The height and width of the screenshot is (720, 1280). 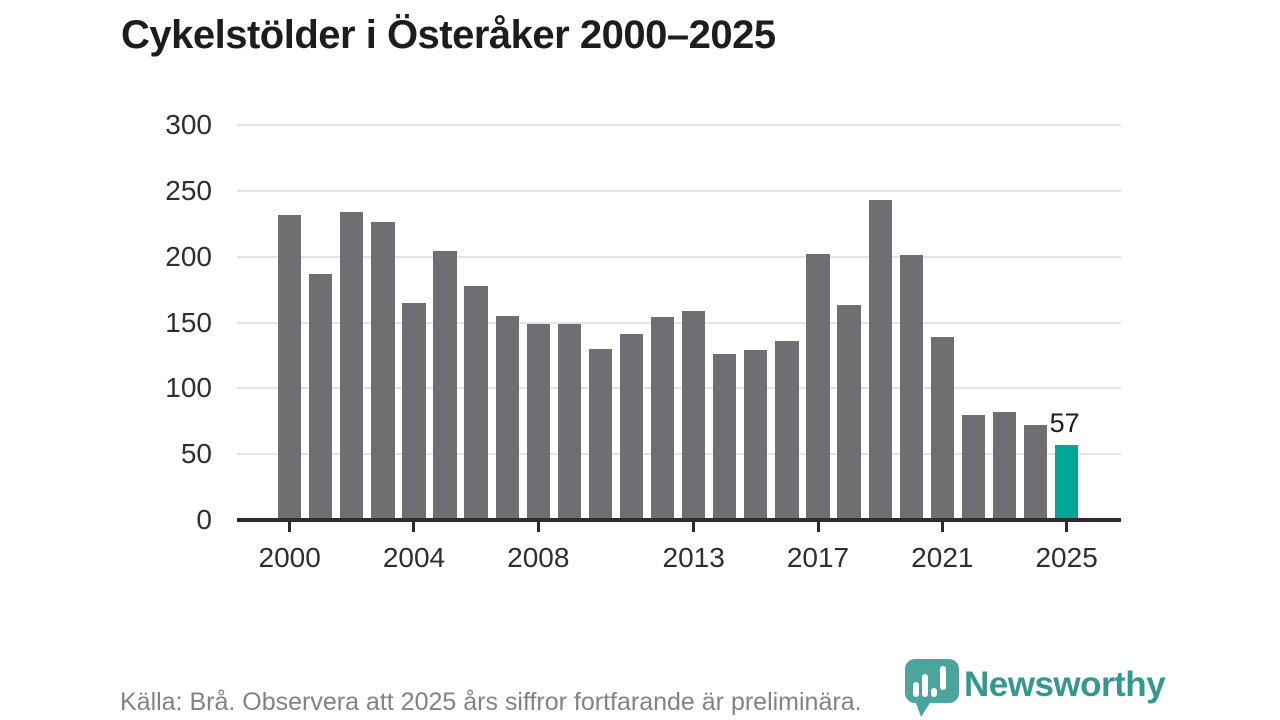 What do you see at coordinates (414, 527) in the screenshot?
I see `x-tick-2004` at bounding box center [414, 527].